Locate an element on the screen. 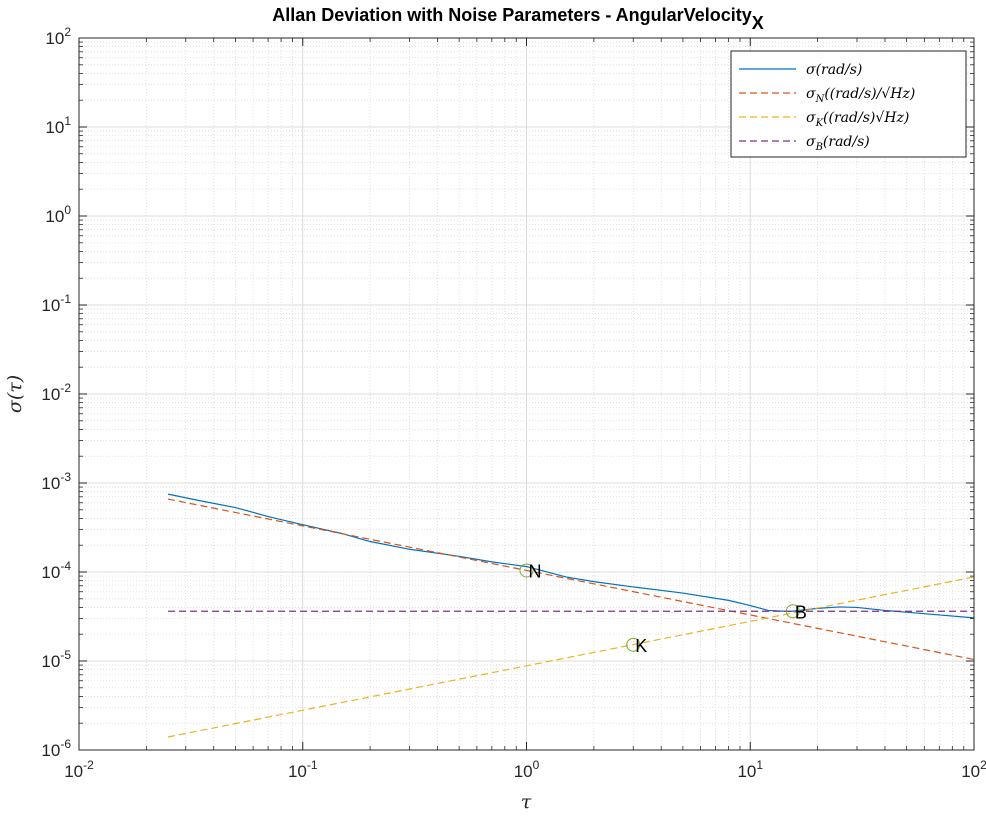  y-axis-label: σ(τ) is located at coordinates (15, 394).